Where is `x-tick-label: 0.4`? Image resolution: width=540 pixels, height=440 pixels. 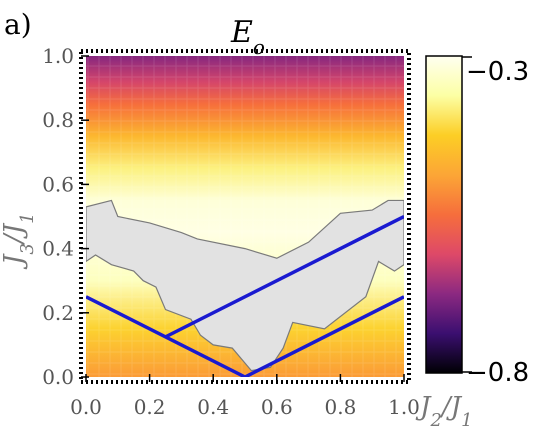 x-tick-label: 0.4 is located at coordinates (213, 407).